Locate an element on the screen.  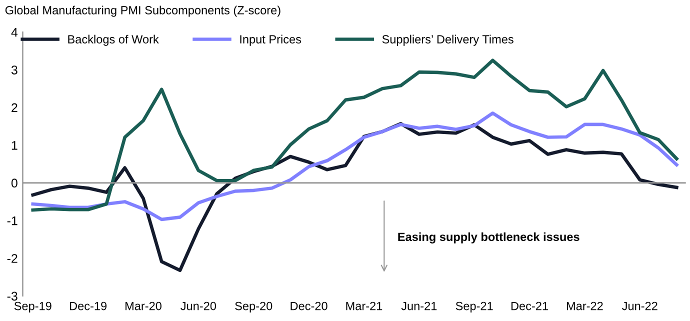
annotation: Easing supply bottleneck issues is located at coordinates (489, 238).